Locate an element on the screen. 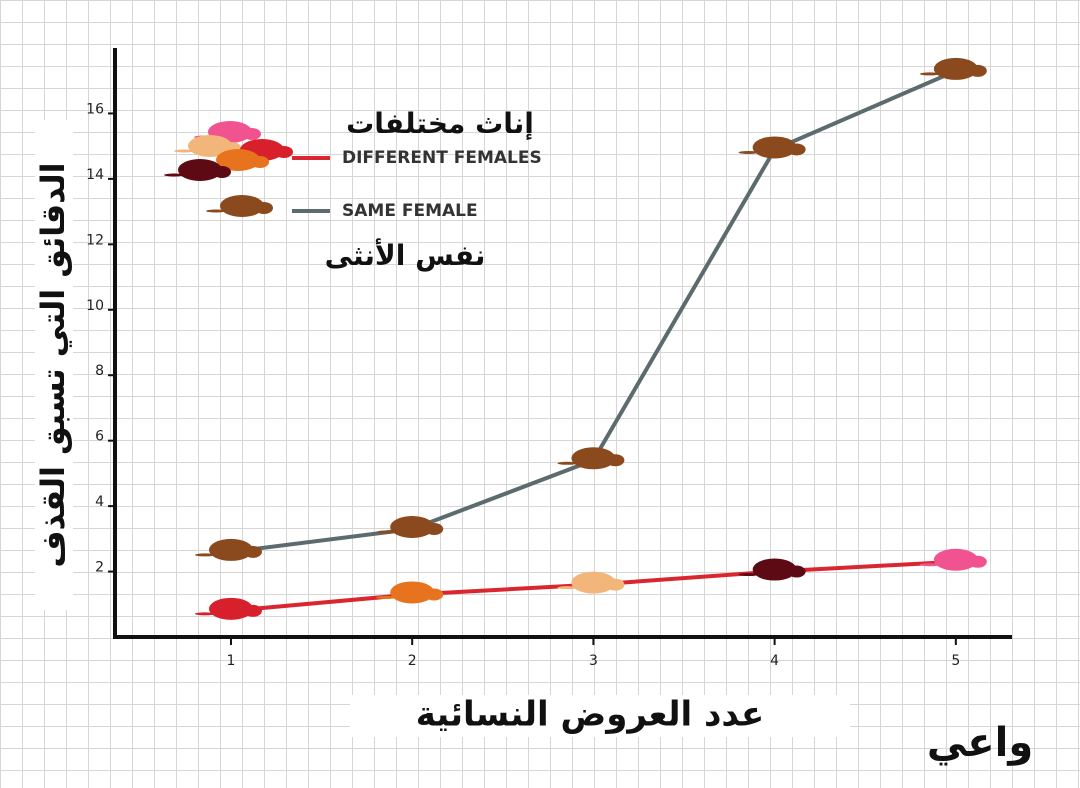 The width and height of the screenshot is (1080, 788). brand: واعي is located at coordinates (980, 743).